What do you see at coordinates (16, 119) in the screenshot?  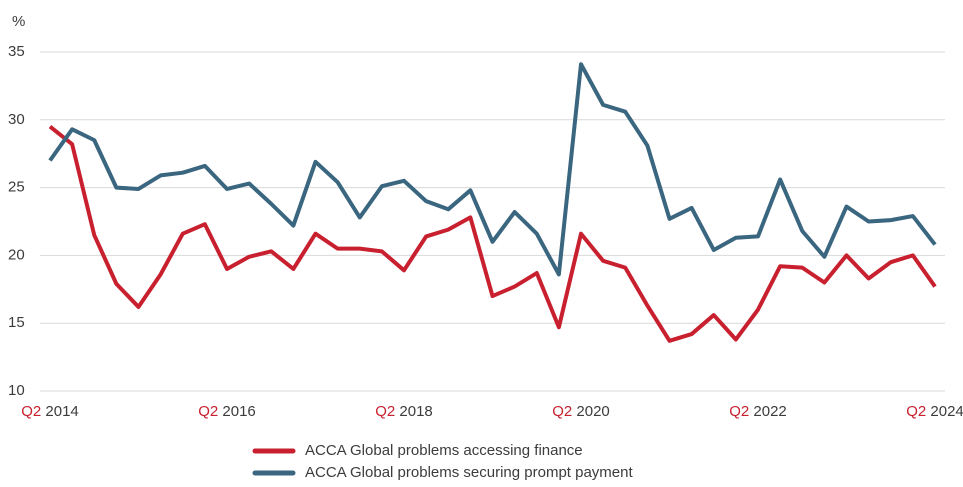 I see `y-tick-label: 30` at bounding box center [16, 119].